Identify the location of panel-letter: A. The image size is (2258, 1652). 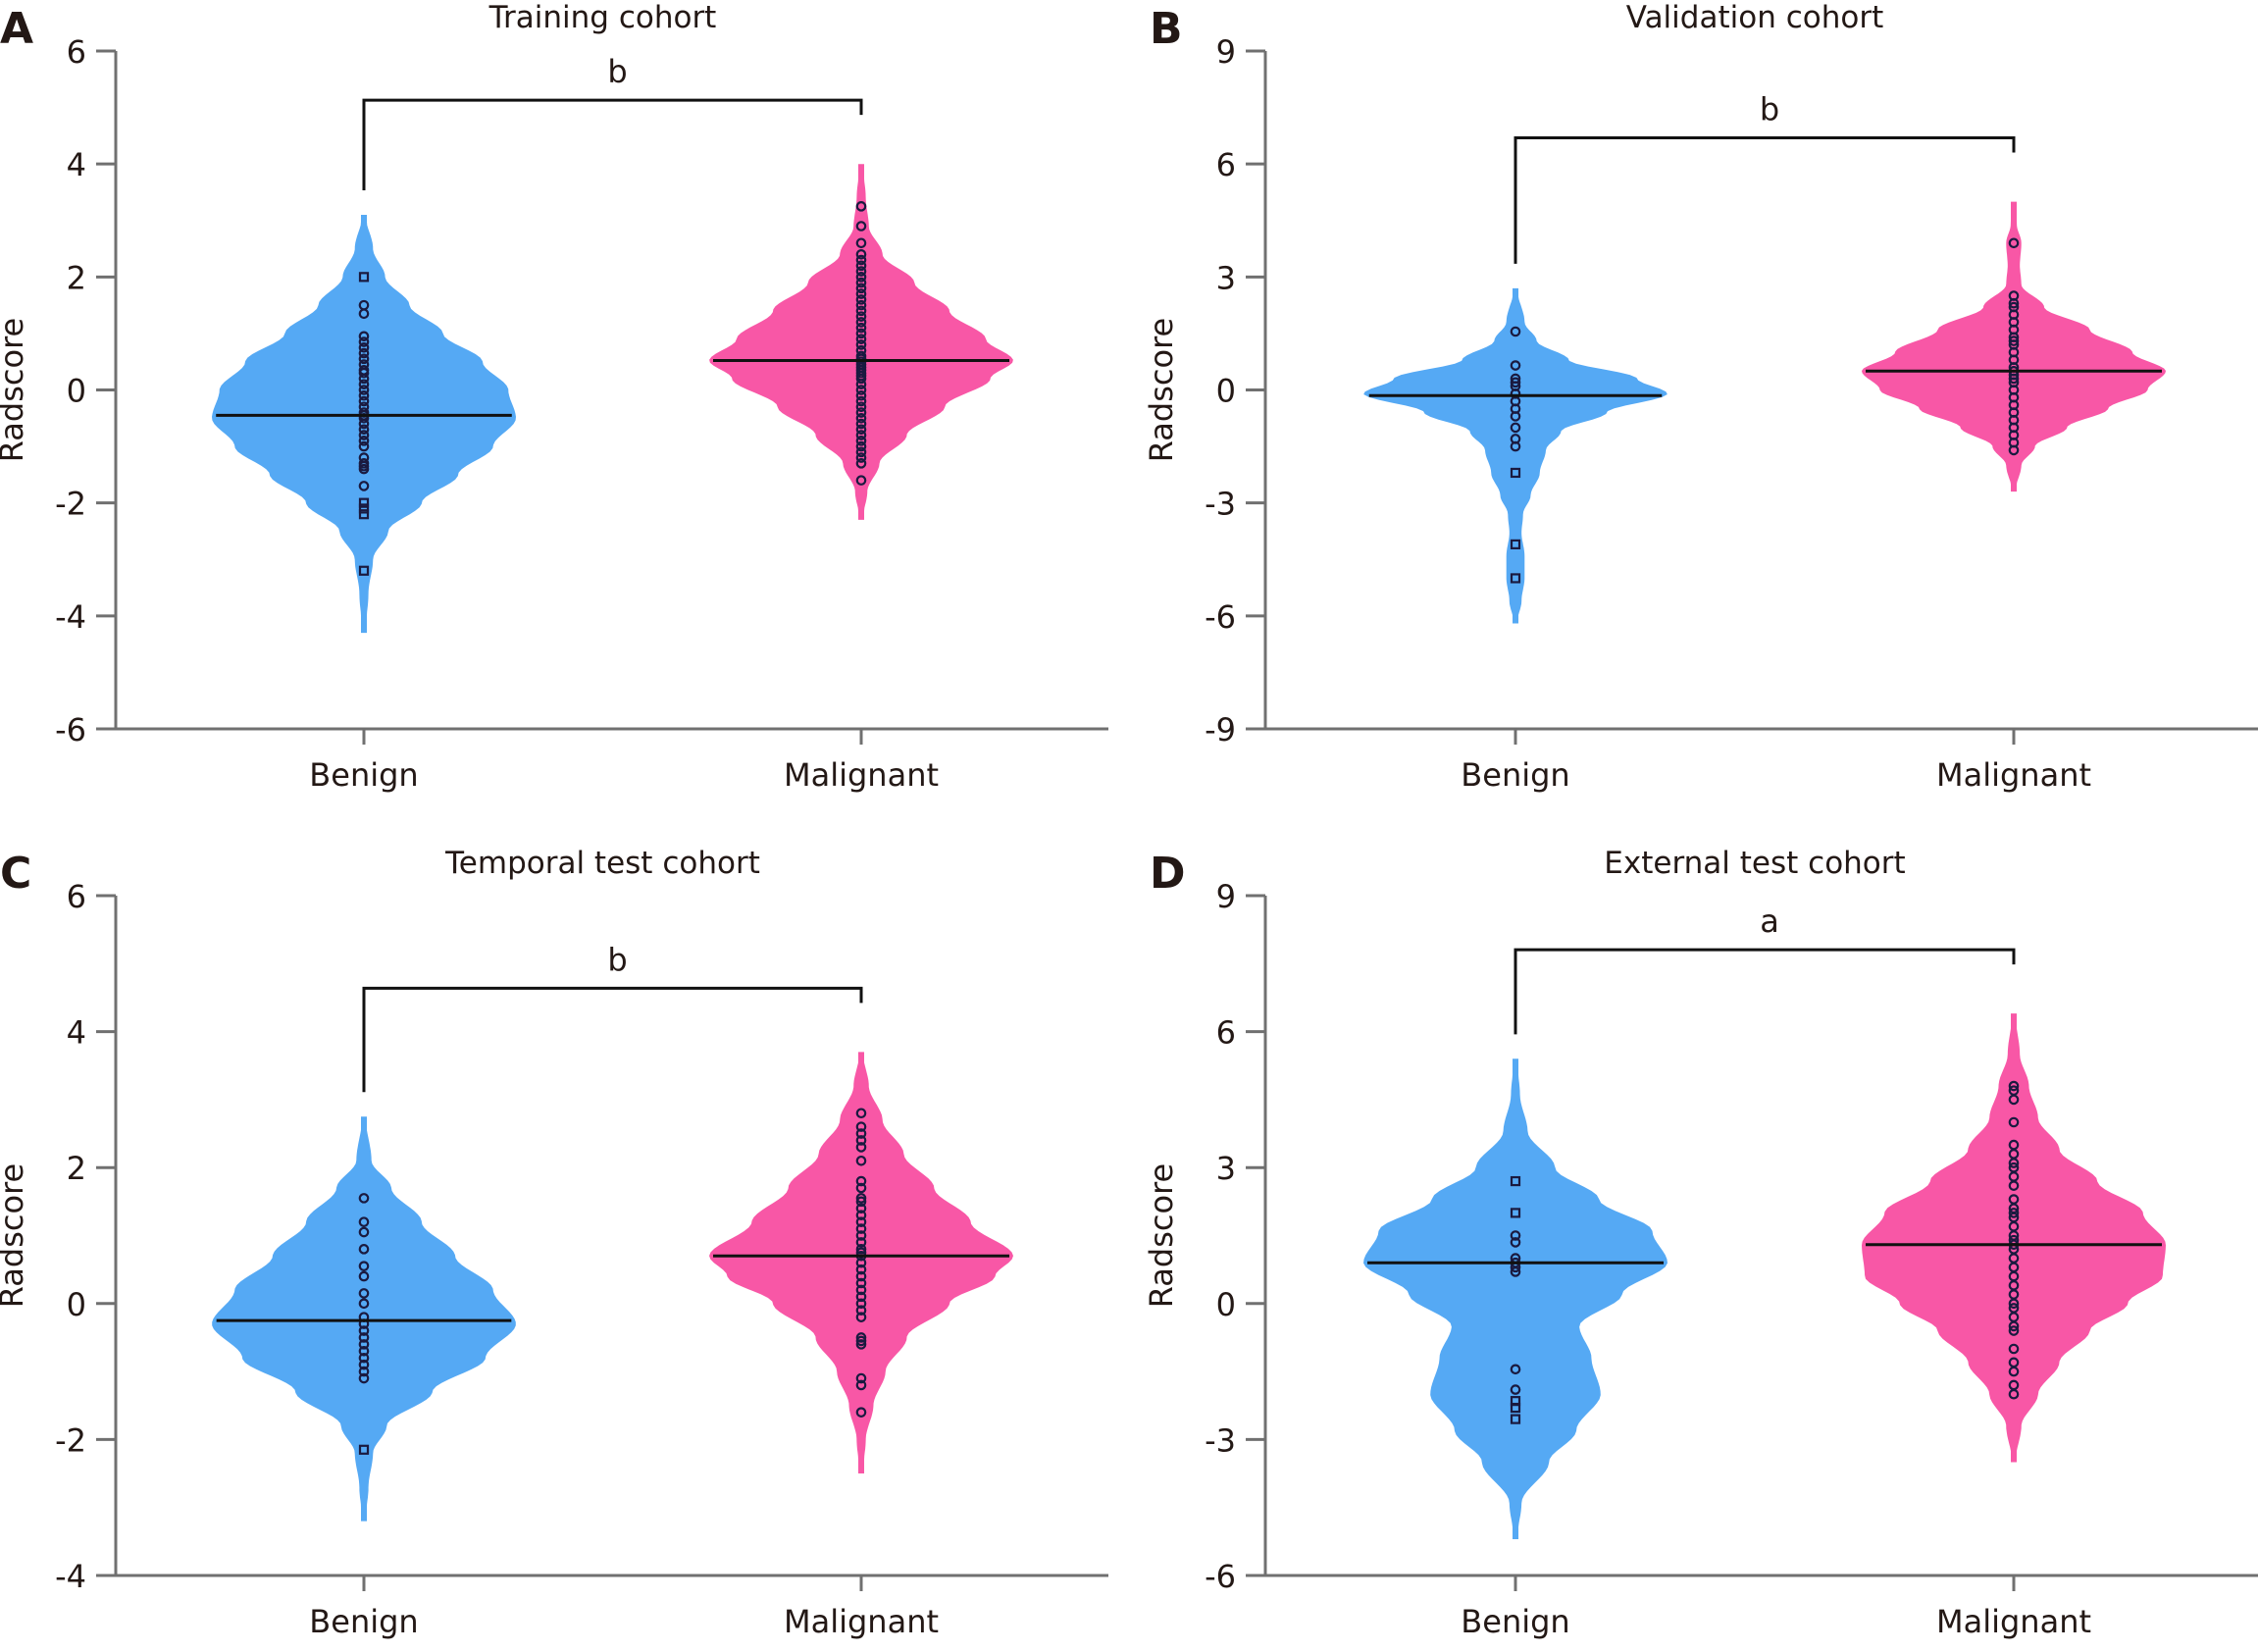
(16, 29).